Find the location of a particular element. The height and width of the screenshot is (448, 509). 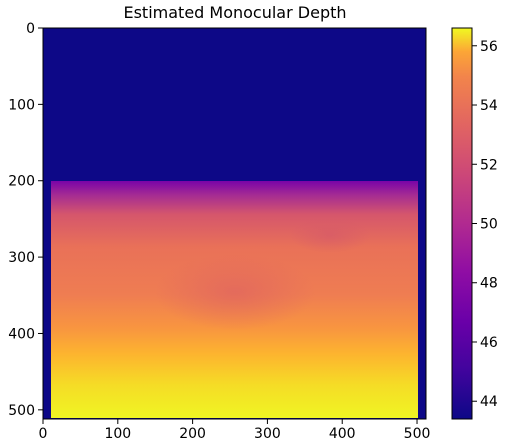

depth-blob-center is located at coordinates (235, 292).